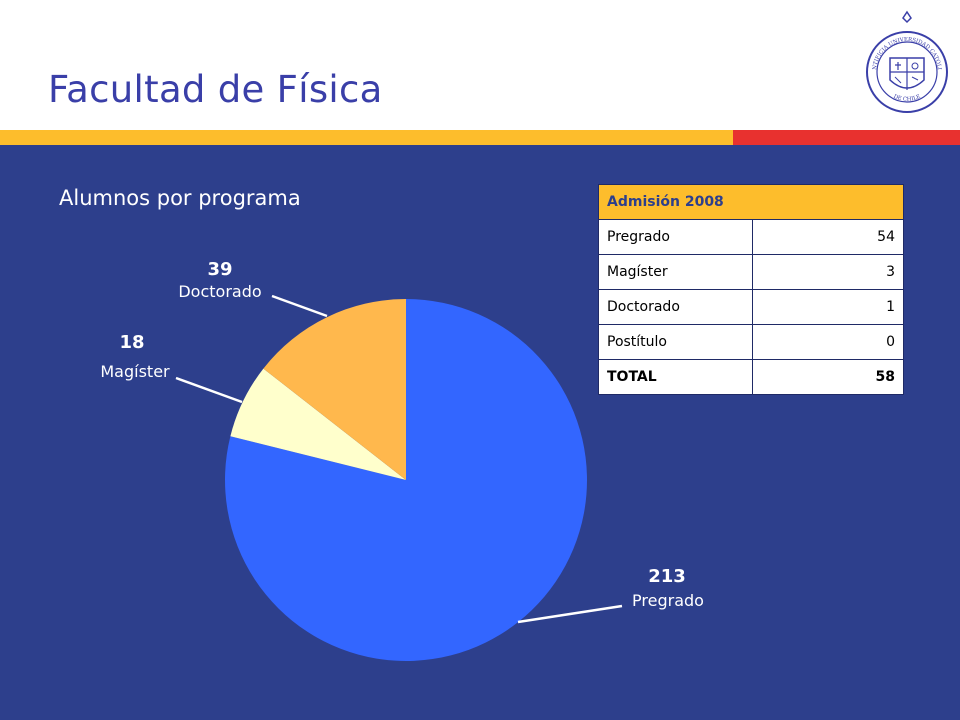 Image resolution: width=960 pixels, height=720 pixels. I want to click on pie-slice-doctorado, so click(334, 389).